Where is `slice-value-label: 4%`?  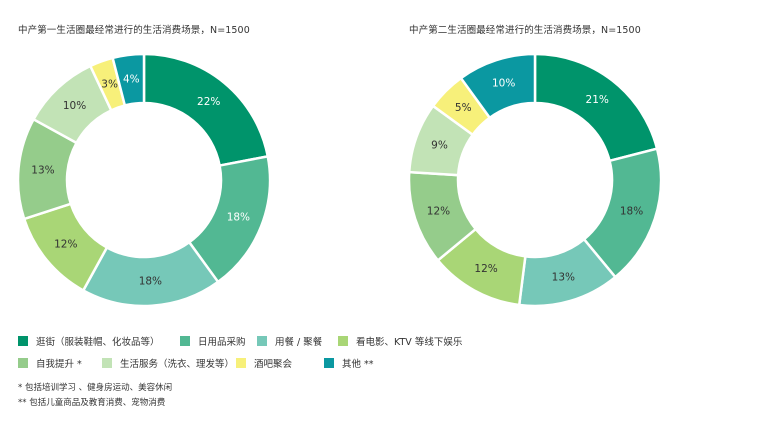 slice-value-label: 4% is located at coordinates (131, 79).